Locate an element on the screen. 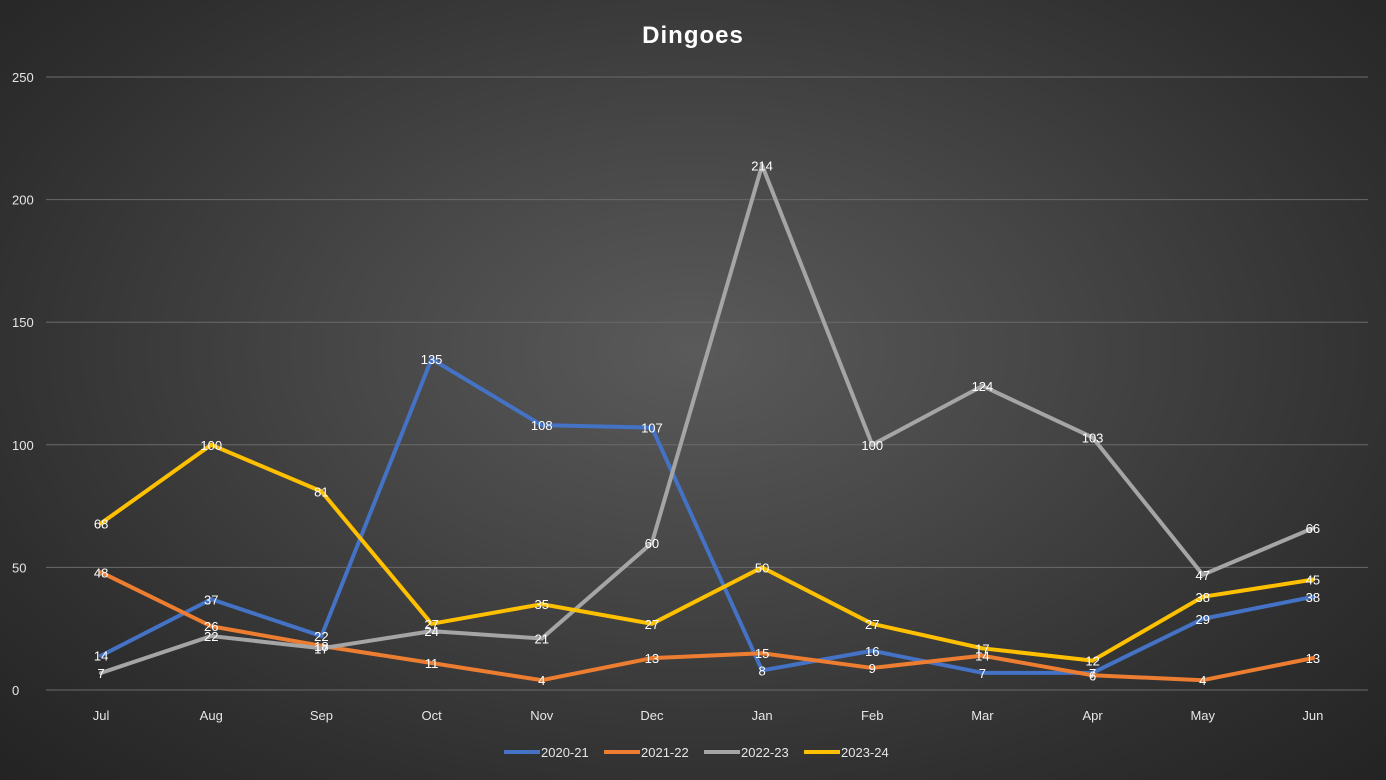  data-label: 66 is located at coordinates (1313, 528).